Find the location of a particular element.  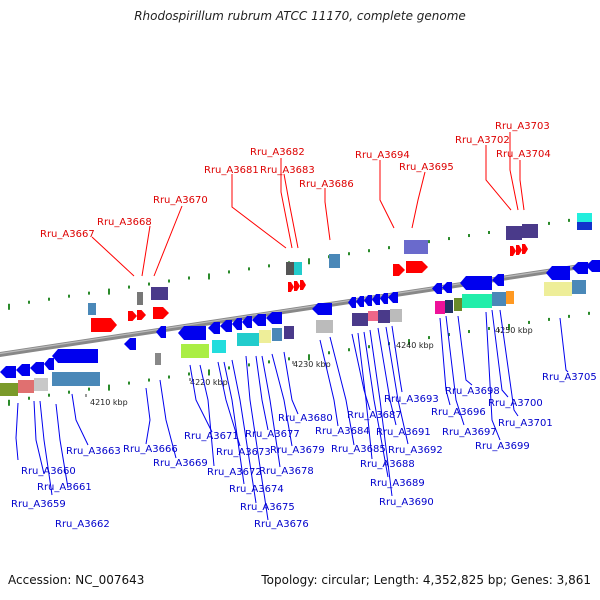

gene-label-rru-a3667: Rru_A3667 is located at coordinates (67, 234).